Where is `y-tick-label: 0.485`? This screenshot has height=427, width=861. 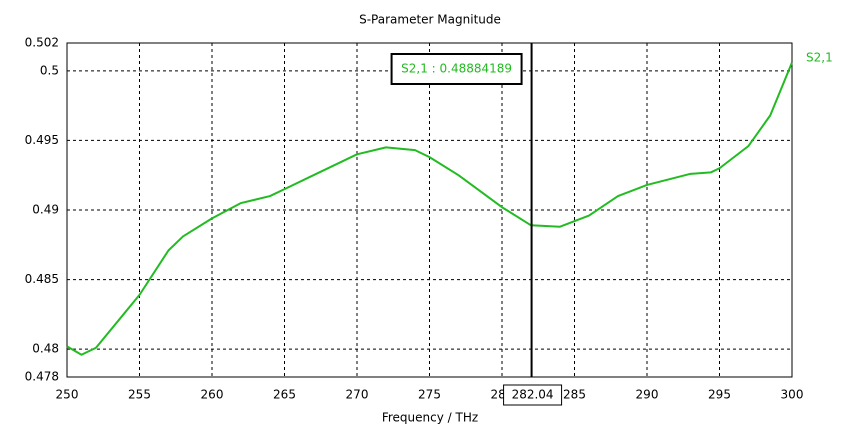 y-tick-label: 0.485 is located at coordinates (42, 279).